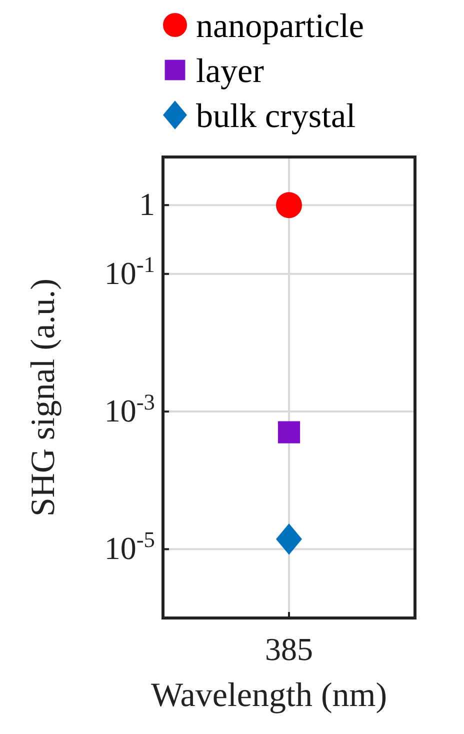 The height and width of the screenshot is (734, 464). I want to click on x-axis-title: Wavelength (nm), so click(269, 695).